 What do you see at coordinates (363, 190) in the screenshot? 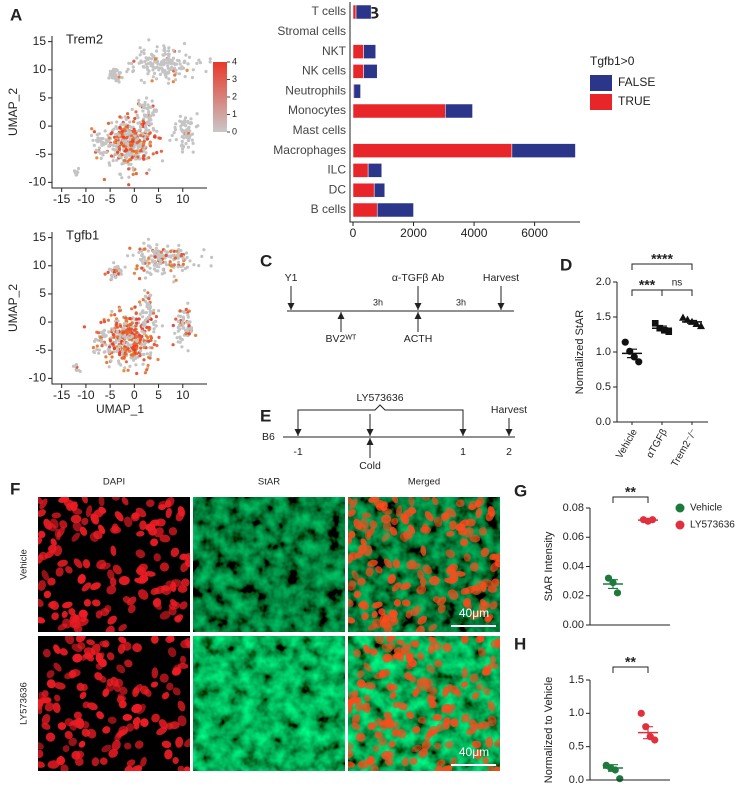
I see `bar-segment` at bounding box center [363, 190].